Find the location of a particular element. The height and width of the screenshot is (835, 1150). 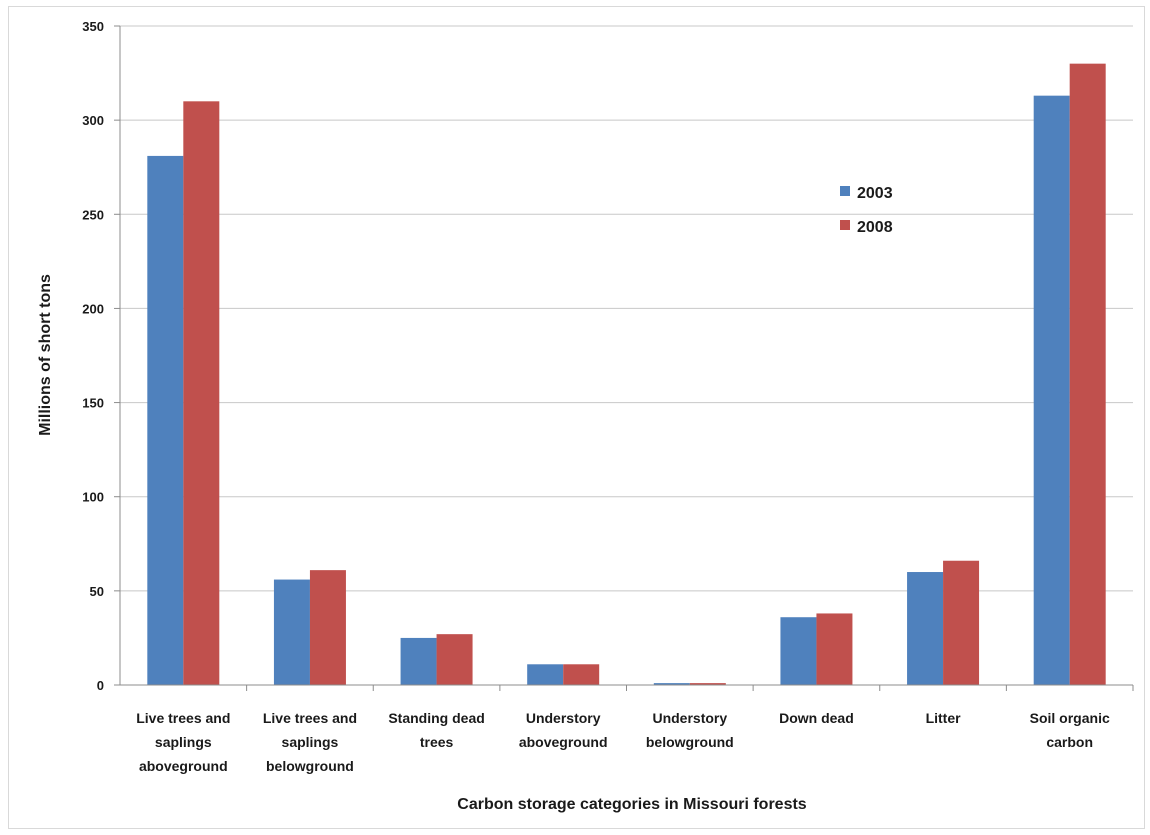

y-tick-label: 350 is located at coordinates (93, 26).